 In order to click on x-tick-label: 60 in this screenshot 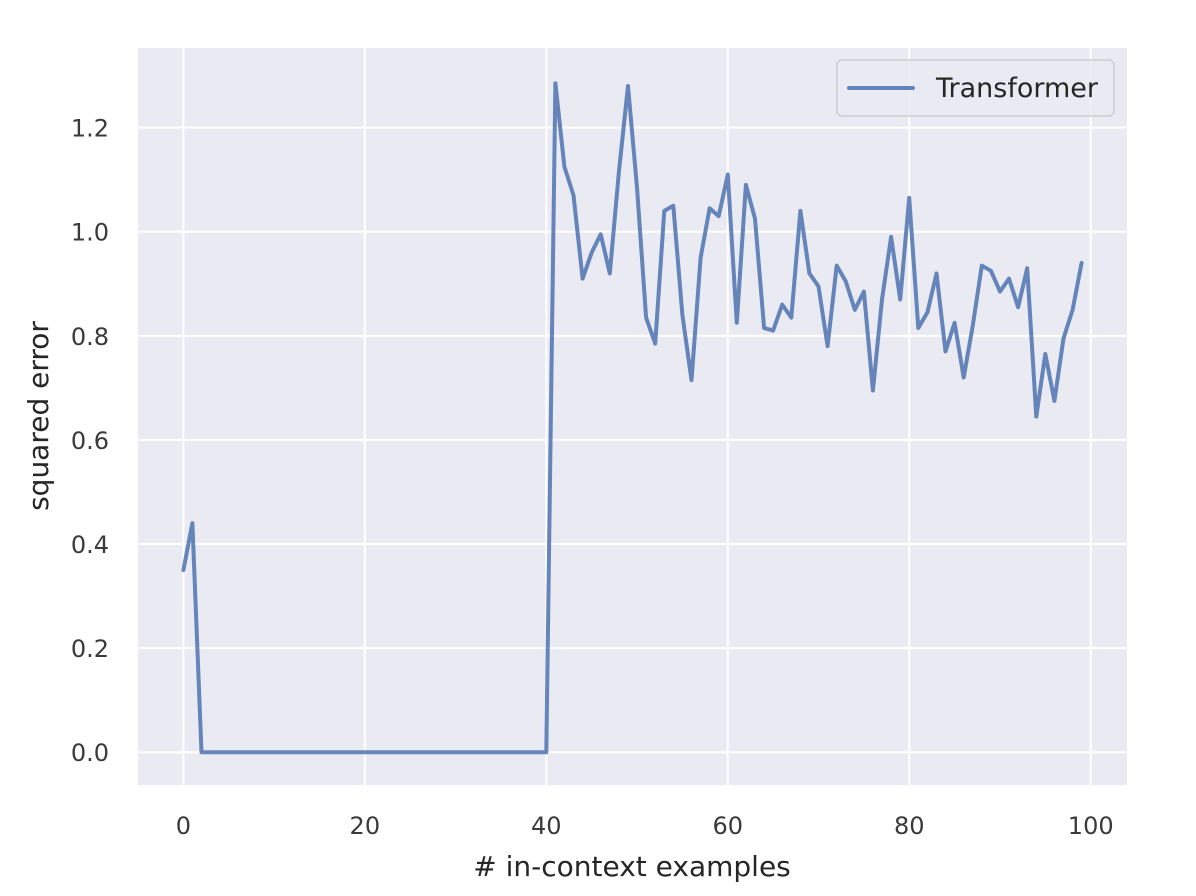, I will do `click(727, 826)`.